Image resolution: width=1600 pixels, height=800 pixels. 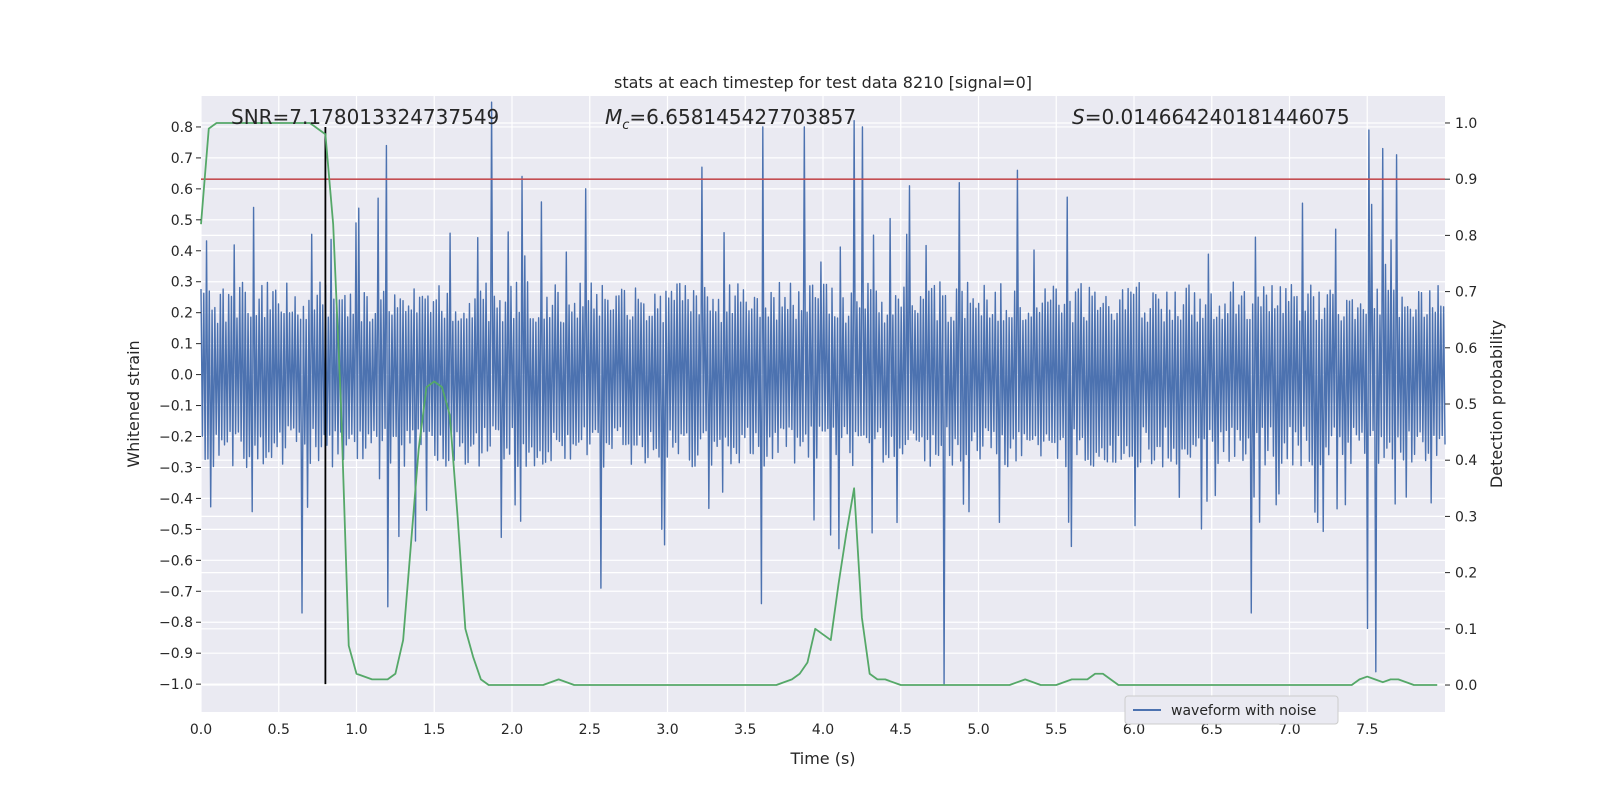 I want to click on y-left-tick-label: 0.5, so click(x=182, y=221).